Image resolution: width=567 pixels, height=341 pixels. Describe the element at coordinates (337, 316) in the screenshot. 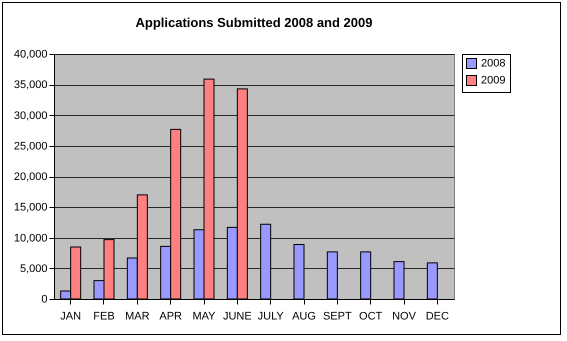

I see `x-tick-label: SEPT` at that location.